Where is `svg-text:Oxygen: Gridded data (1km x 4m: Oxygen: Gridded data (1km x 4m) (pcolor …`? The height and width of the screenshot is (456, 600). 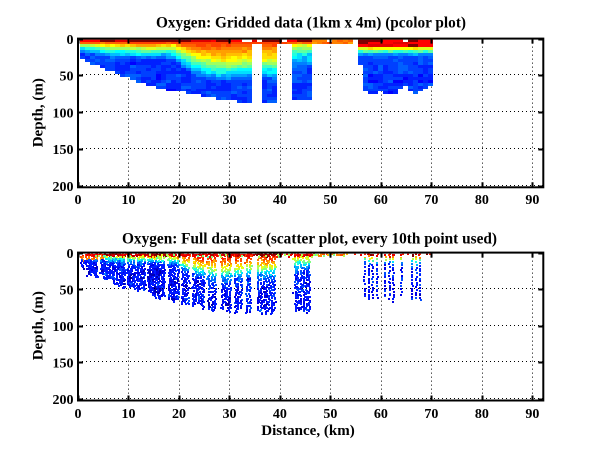
svg-text:Oxygen: Gridded data (1km x 4m: Oxygen: Gridded data (1km x 4m) (pcolor … is located at coordinates (311, 22).